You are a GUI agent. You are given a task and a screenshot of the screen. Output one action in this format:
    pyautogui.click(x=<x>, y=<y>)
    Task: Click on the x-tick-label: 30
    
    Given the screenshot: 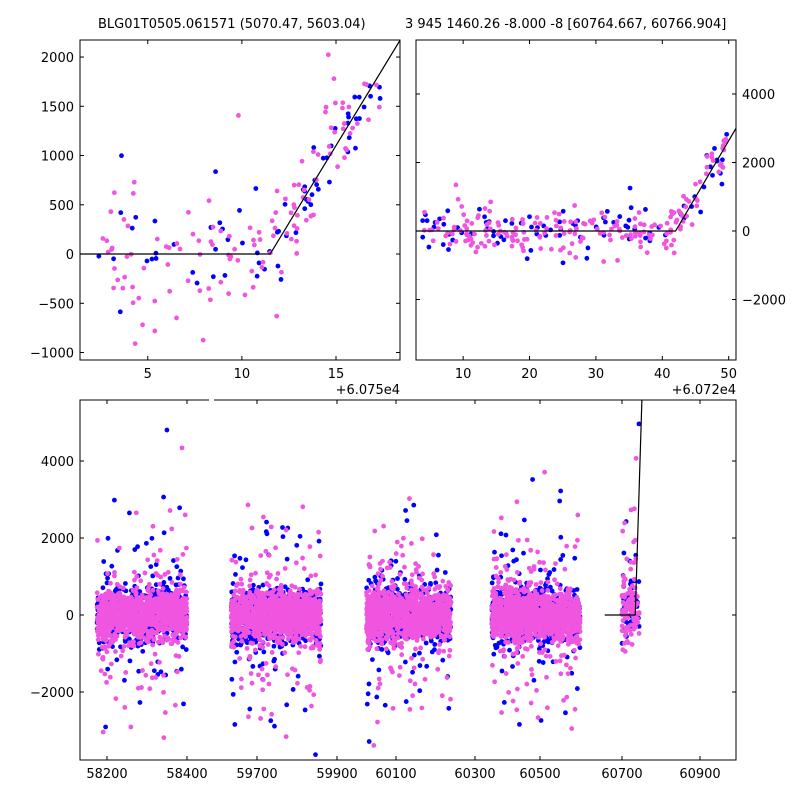 What is the action you would take?
    pyautogui.click(x=596, y=374)
    